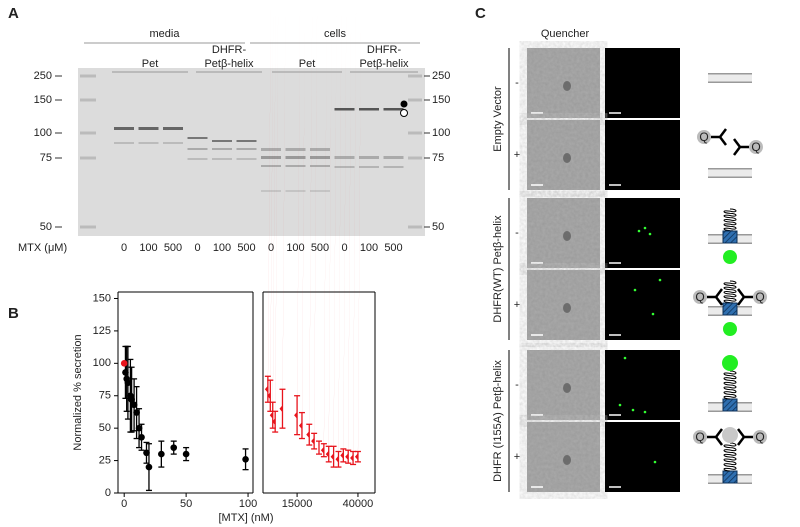 This screenshot has width=800, height=527. I want to click on mtx-label: MTX (μM), so click(42, 248).